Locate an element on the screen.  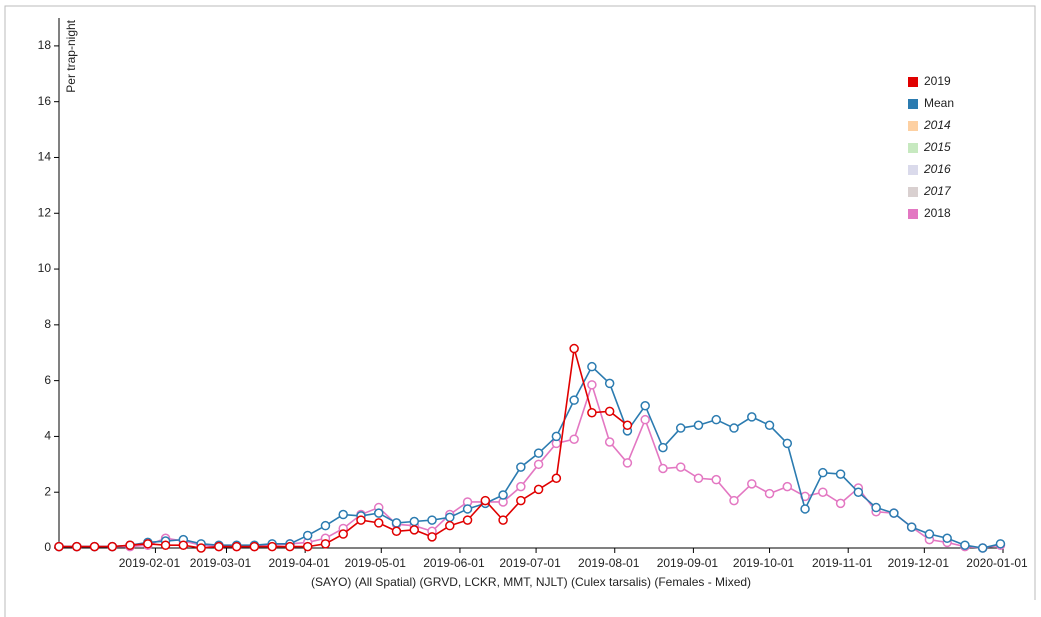
x-tick-label: 2019-02-01 is located at coordinates (150, 563).